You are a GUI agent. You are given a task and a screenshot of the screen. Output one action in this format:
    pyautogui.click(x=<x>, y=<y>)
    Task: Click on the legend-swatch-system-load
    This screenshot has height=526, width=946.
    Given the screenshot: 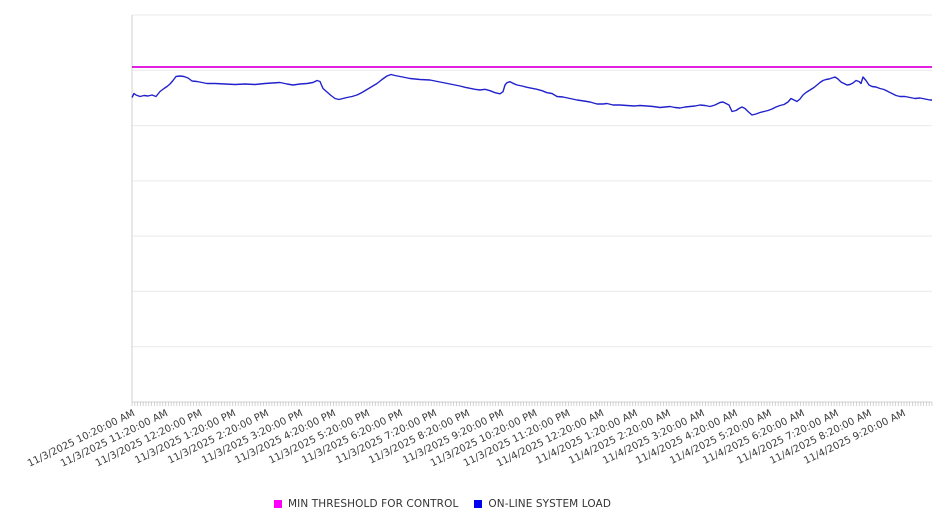 What is the action you would take?
    pyautogui.click(x=478, y=504)
    